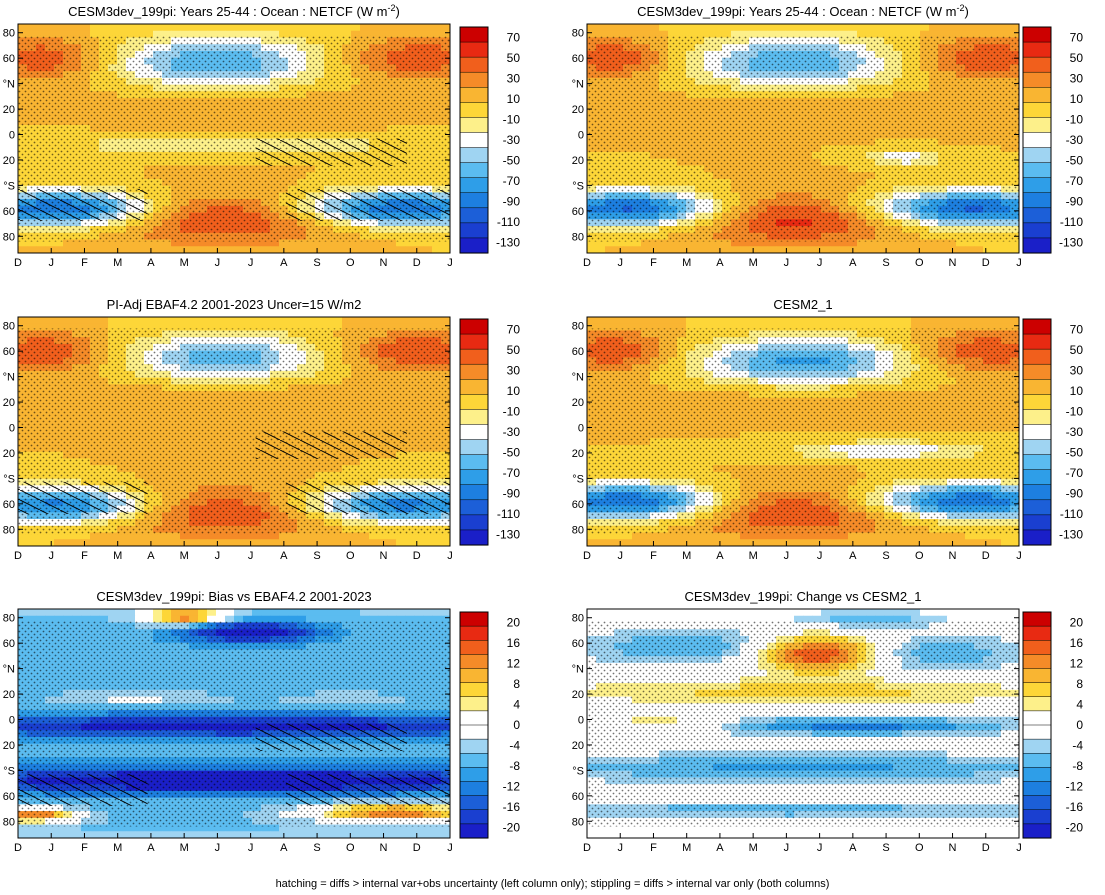  Describe the element at coordinates (512, 119) in the screenshot. I see `colorbar-label: -10` at that location.